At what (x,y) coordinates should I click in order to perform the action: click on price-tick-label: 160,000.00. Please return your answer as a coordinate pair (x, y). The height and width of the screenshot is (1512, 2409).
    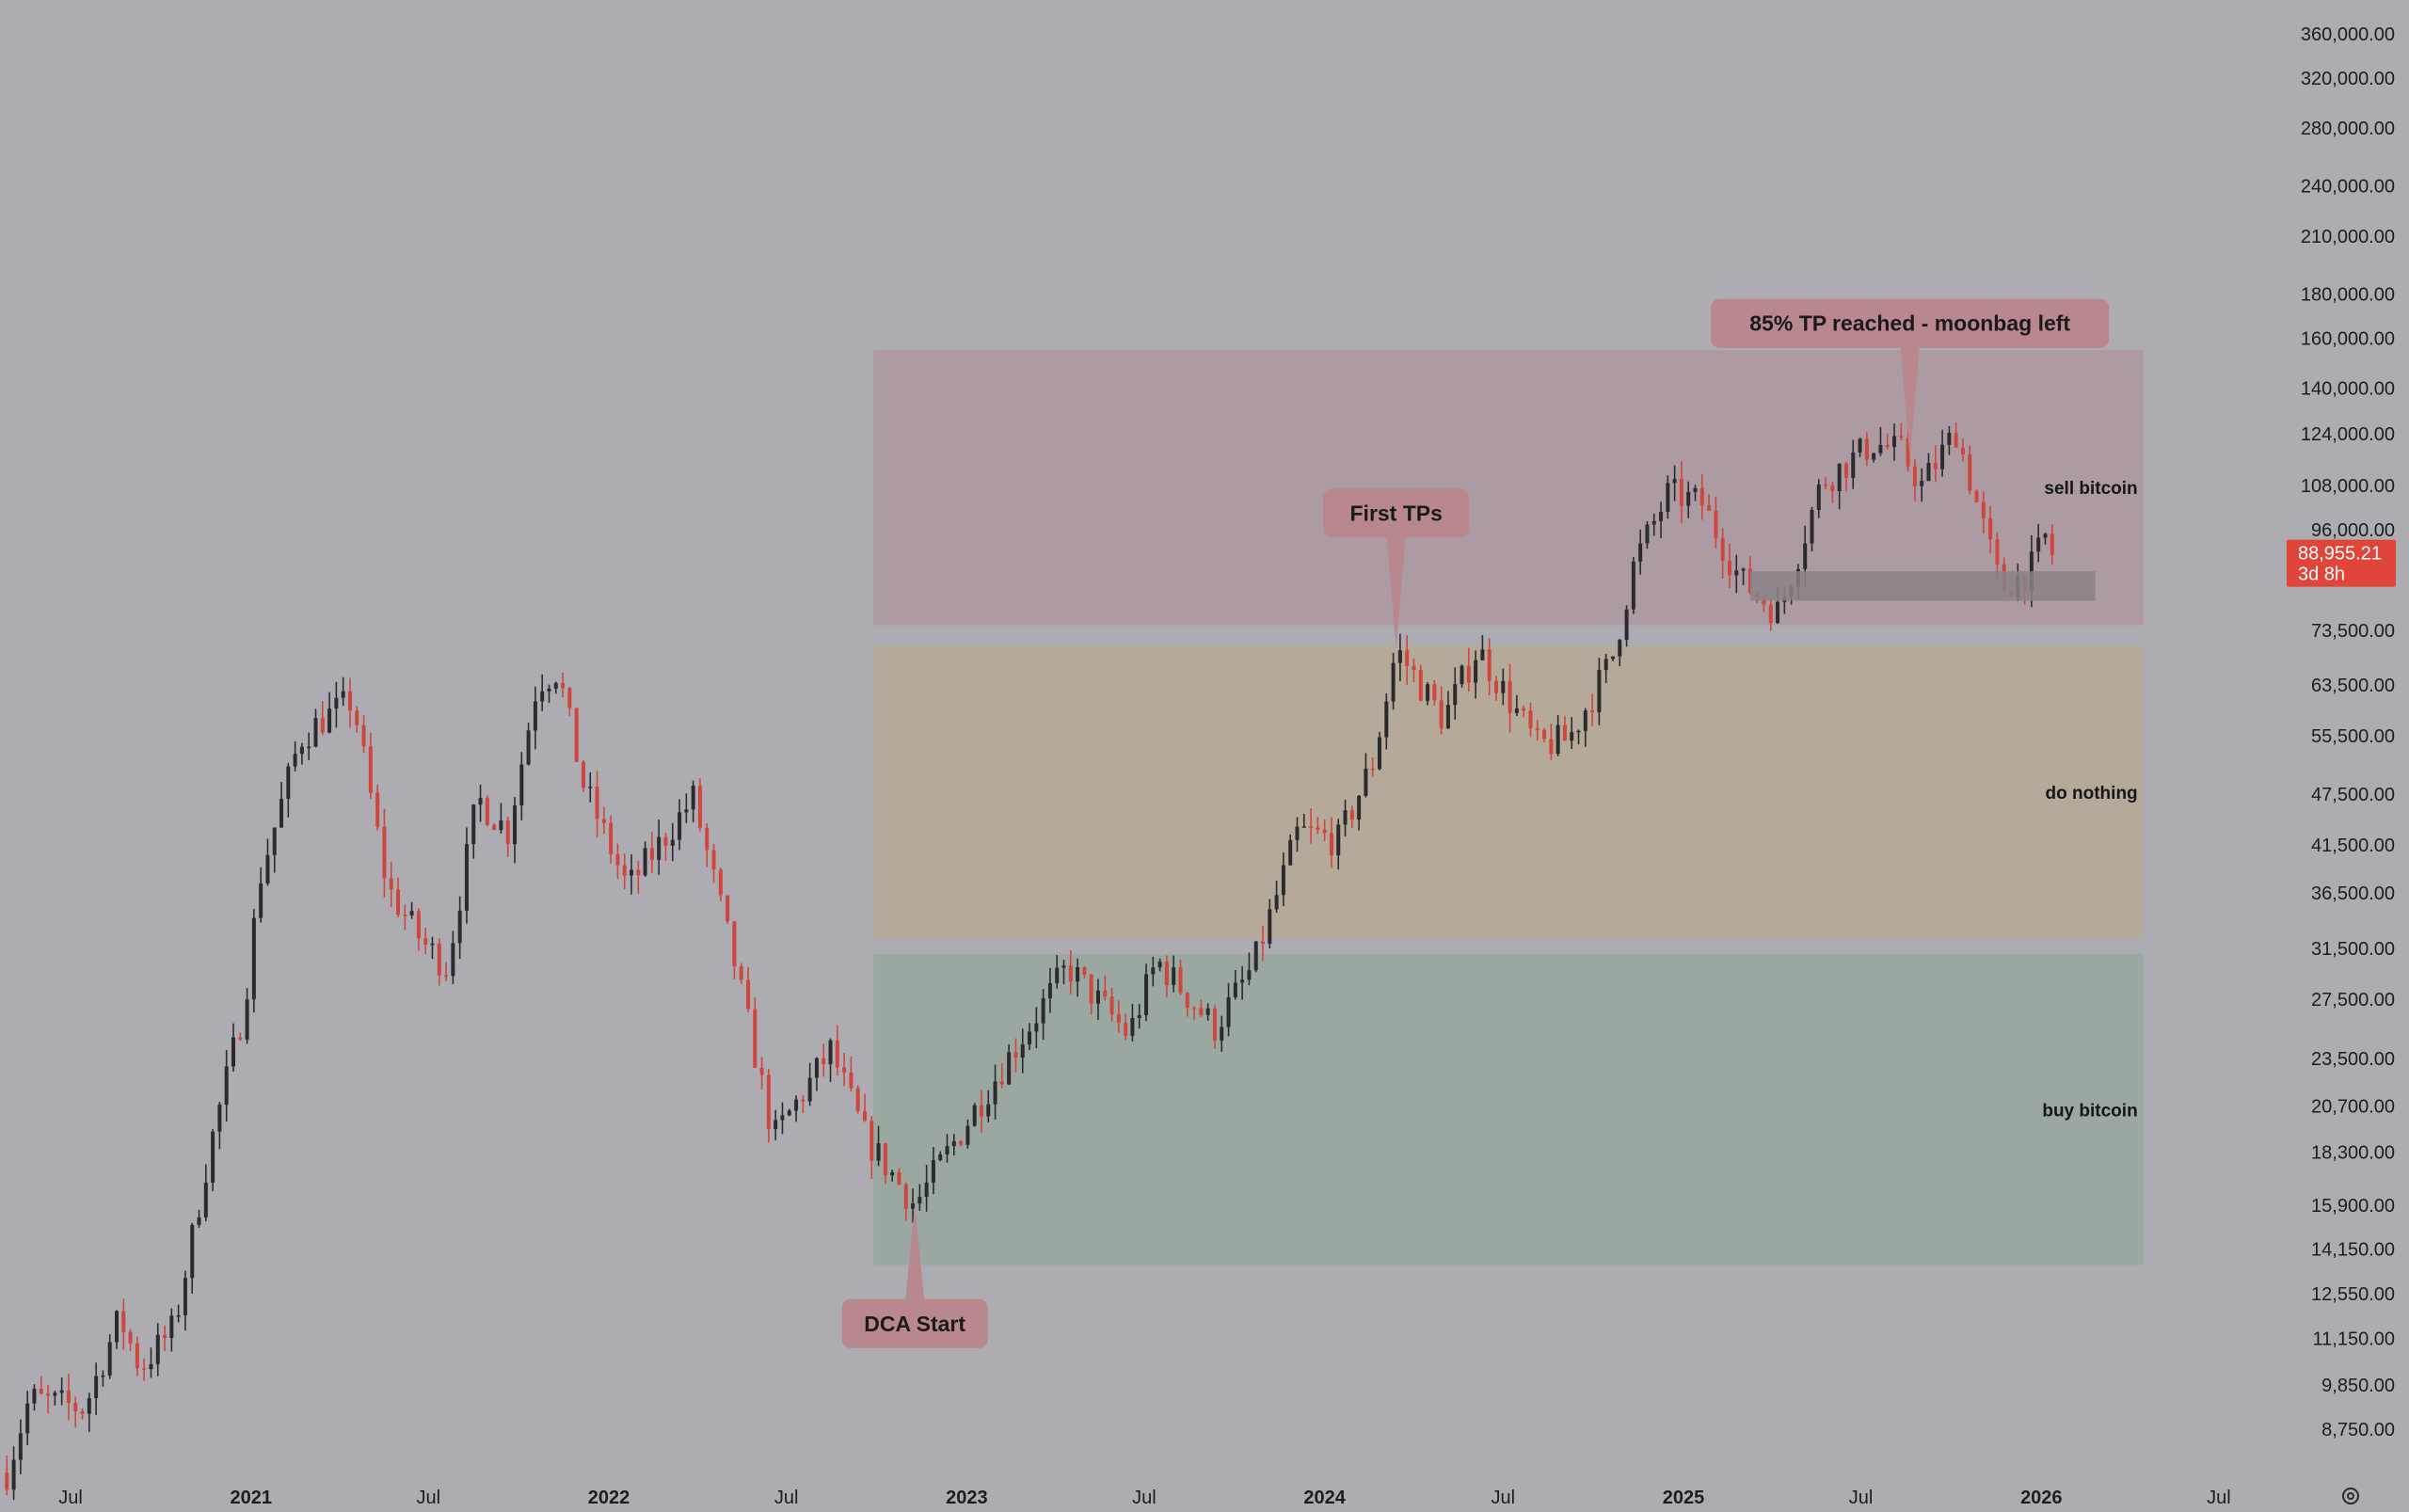
    Looking at the image, I should click on (2348, 339).